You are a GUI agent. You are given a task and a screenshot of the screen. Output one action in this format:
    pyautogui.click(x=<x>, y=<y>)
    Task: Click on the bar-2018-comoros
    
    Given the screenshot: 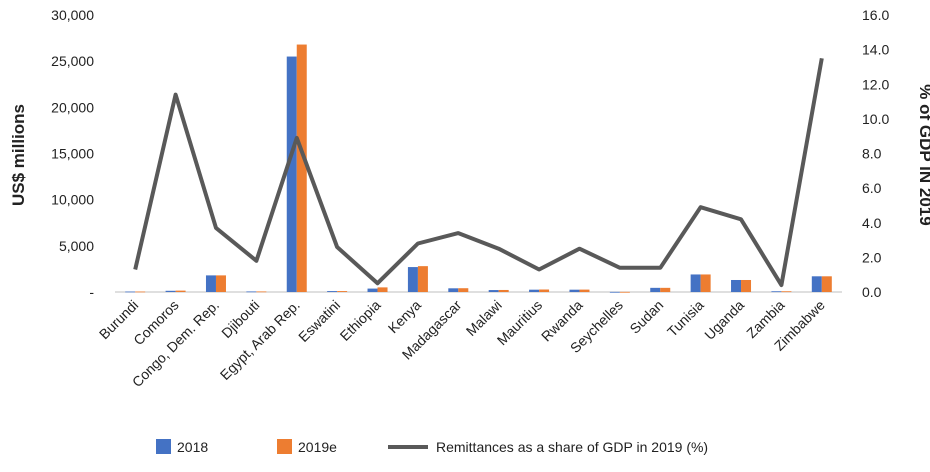 What is the action you would take?
    pyautogui.click(x=170, y=291)
    